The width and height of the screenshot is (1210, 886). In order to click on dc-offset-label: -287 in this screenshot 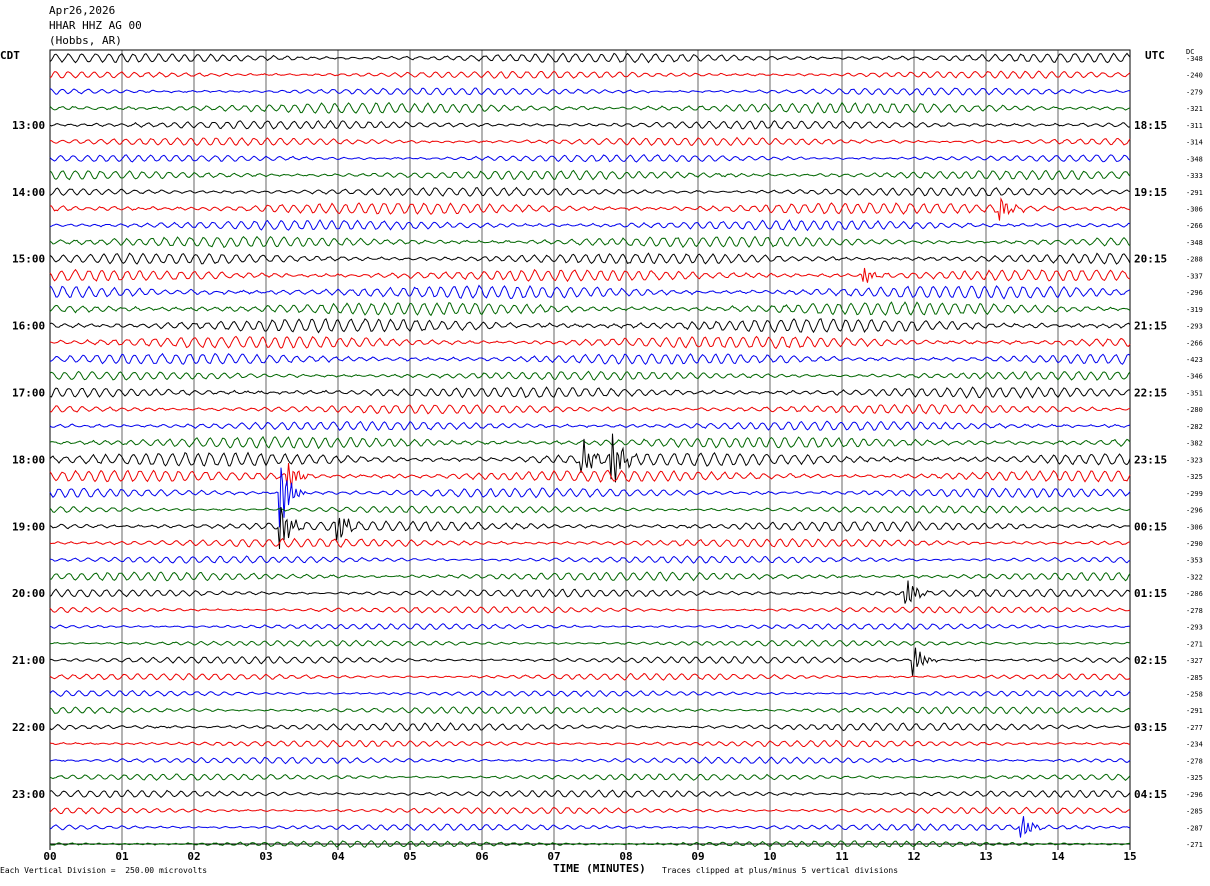, I will do `click(1194, 828)`.